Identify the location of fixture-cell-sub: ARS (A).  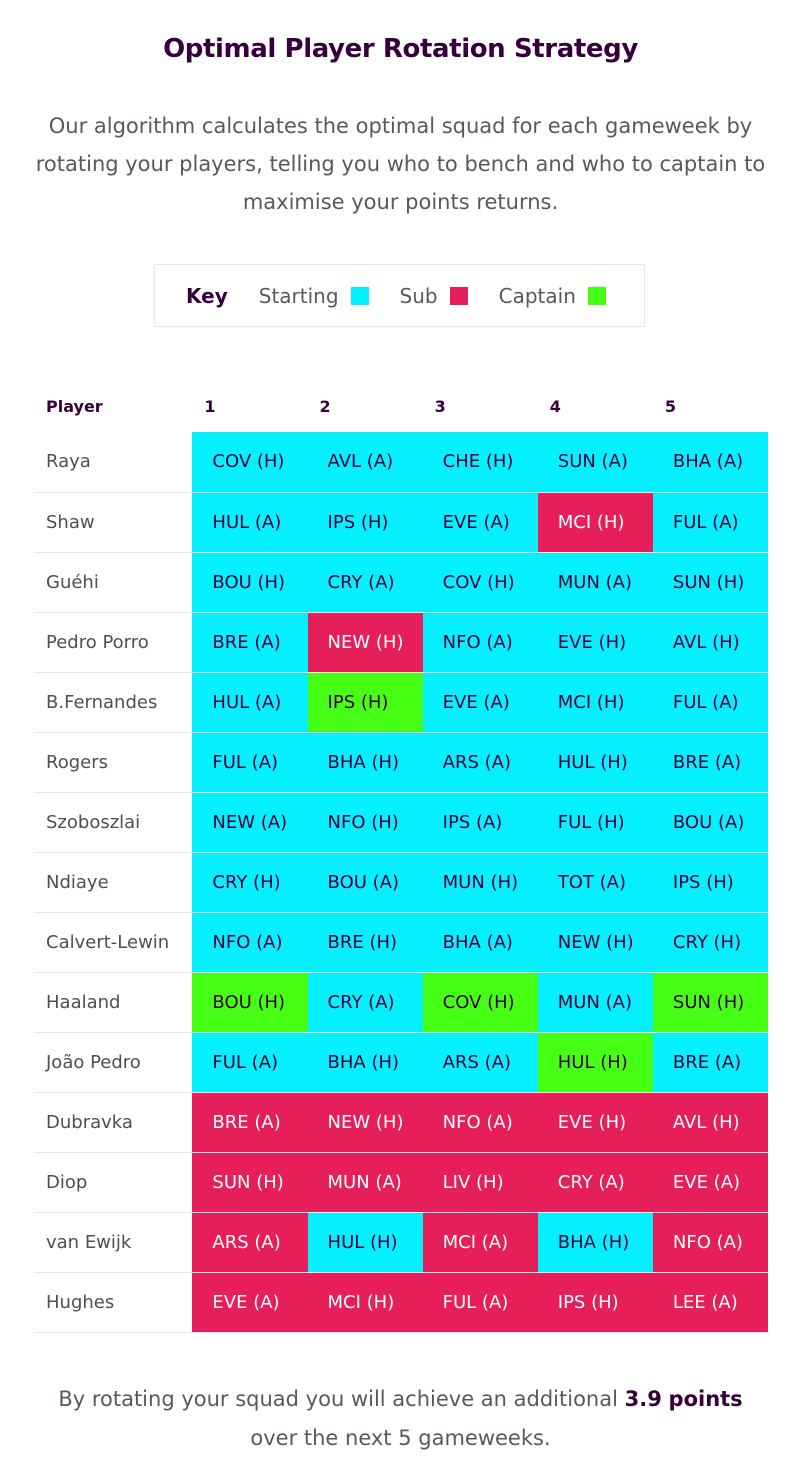
(250, 1242).